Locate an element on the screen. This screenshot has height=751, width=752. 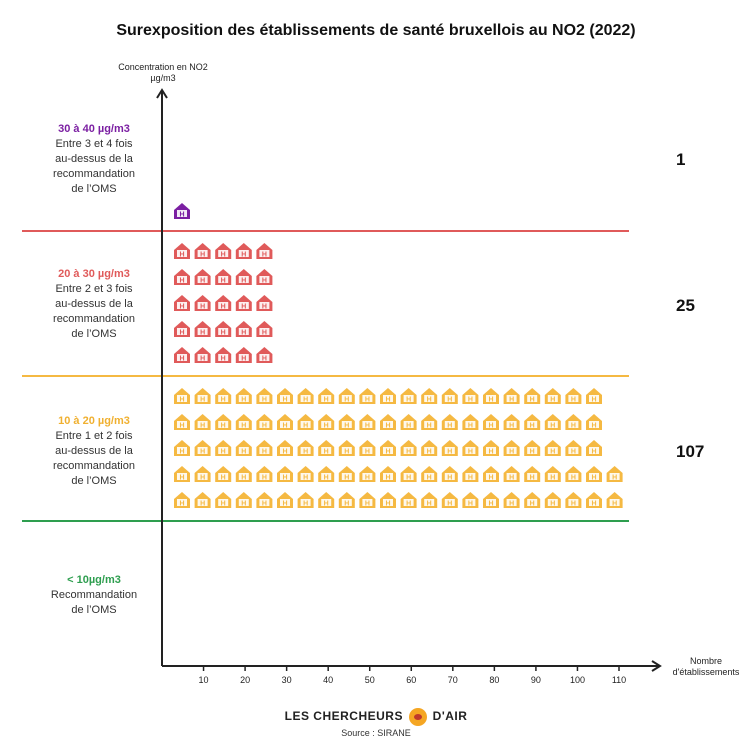
y-axis-label: Concentration en NO2 µg/m3 is located at coordinates (163, 73).